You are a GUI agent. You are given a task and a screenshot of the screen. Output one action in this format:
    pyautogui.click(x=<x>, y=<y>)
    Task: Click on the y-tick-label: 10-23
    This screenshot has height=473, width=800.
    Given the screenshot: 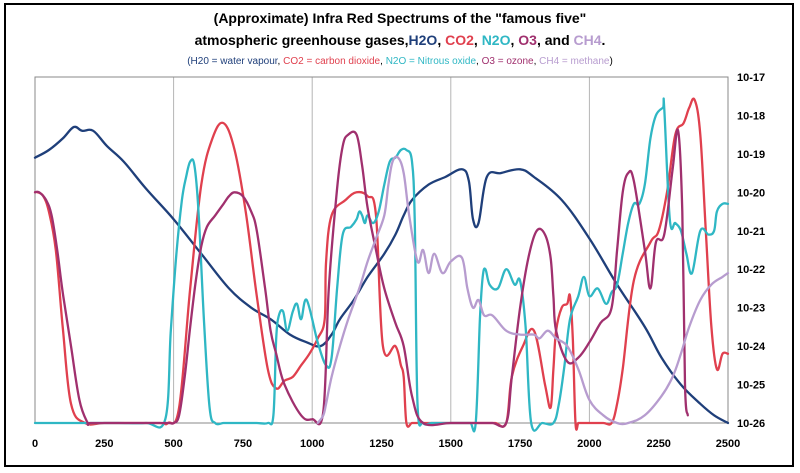 What is the action you would take?
    pyautogui.click(x=751, y=309)
    